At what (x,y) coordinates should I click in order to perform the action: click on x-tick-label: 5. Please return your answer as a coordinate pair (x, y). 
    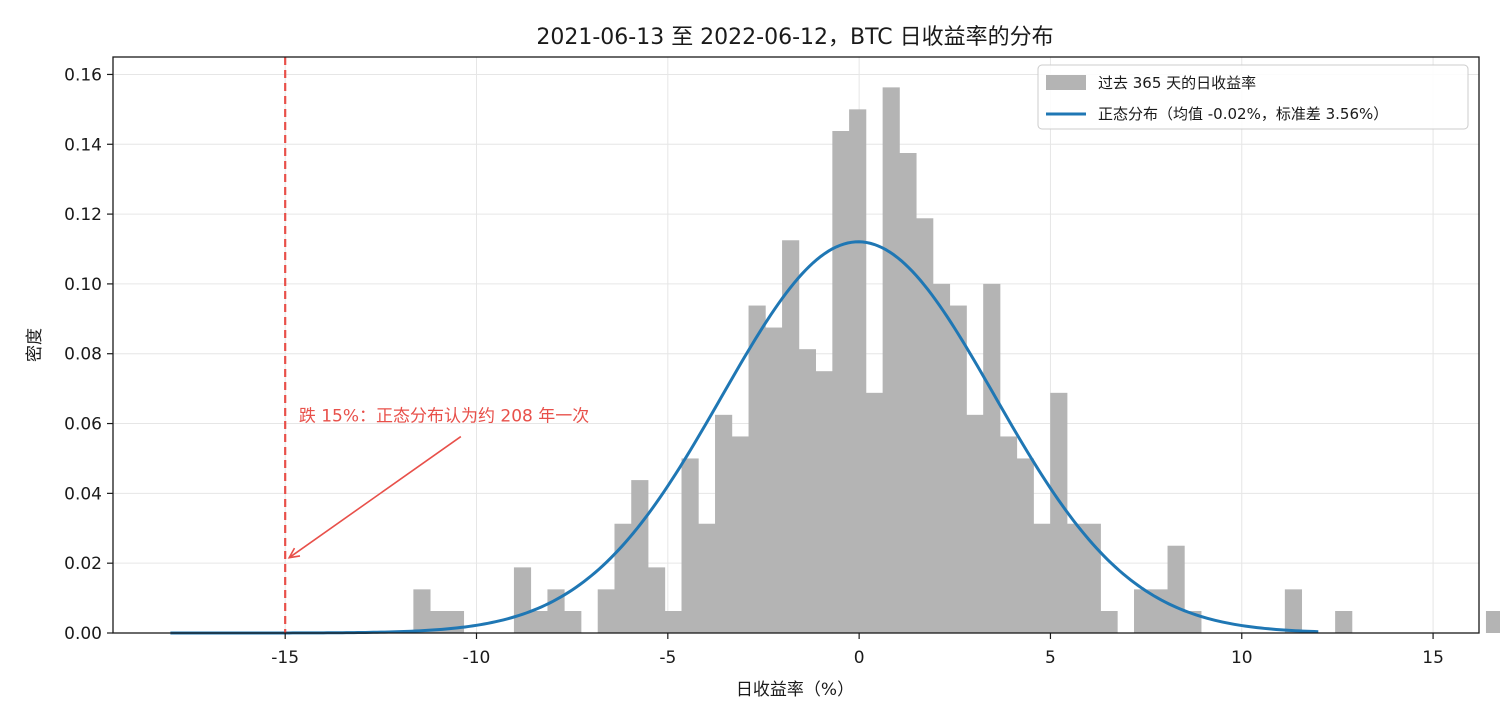
    Looking at the image, I should click on (1050, 658).